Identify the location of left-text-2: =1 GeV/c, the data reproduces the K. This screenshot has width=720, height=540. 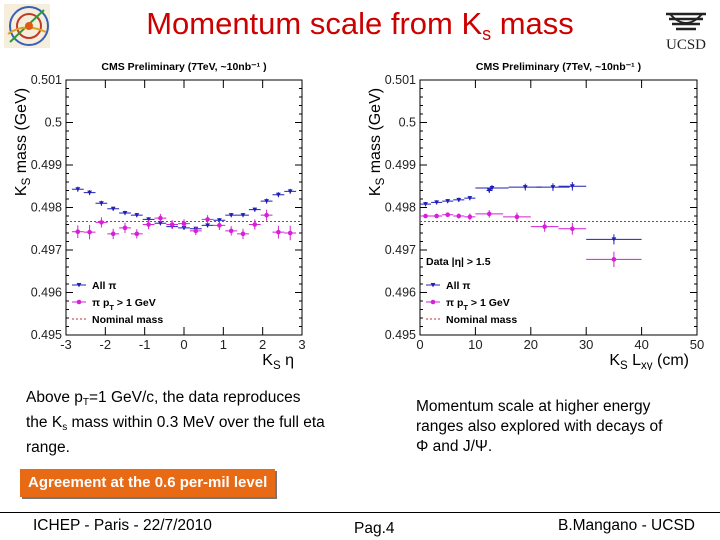
(163, 410).